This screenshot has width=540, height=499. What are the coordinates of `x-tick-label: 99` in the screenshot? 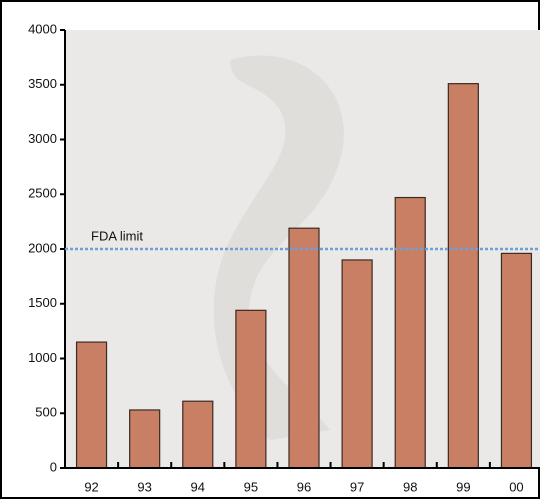 It's located at (463, 486).